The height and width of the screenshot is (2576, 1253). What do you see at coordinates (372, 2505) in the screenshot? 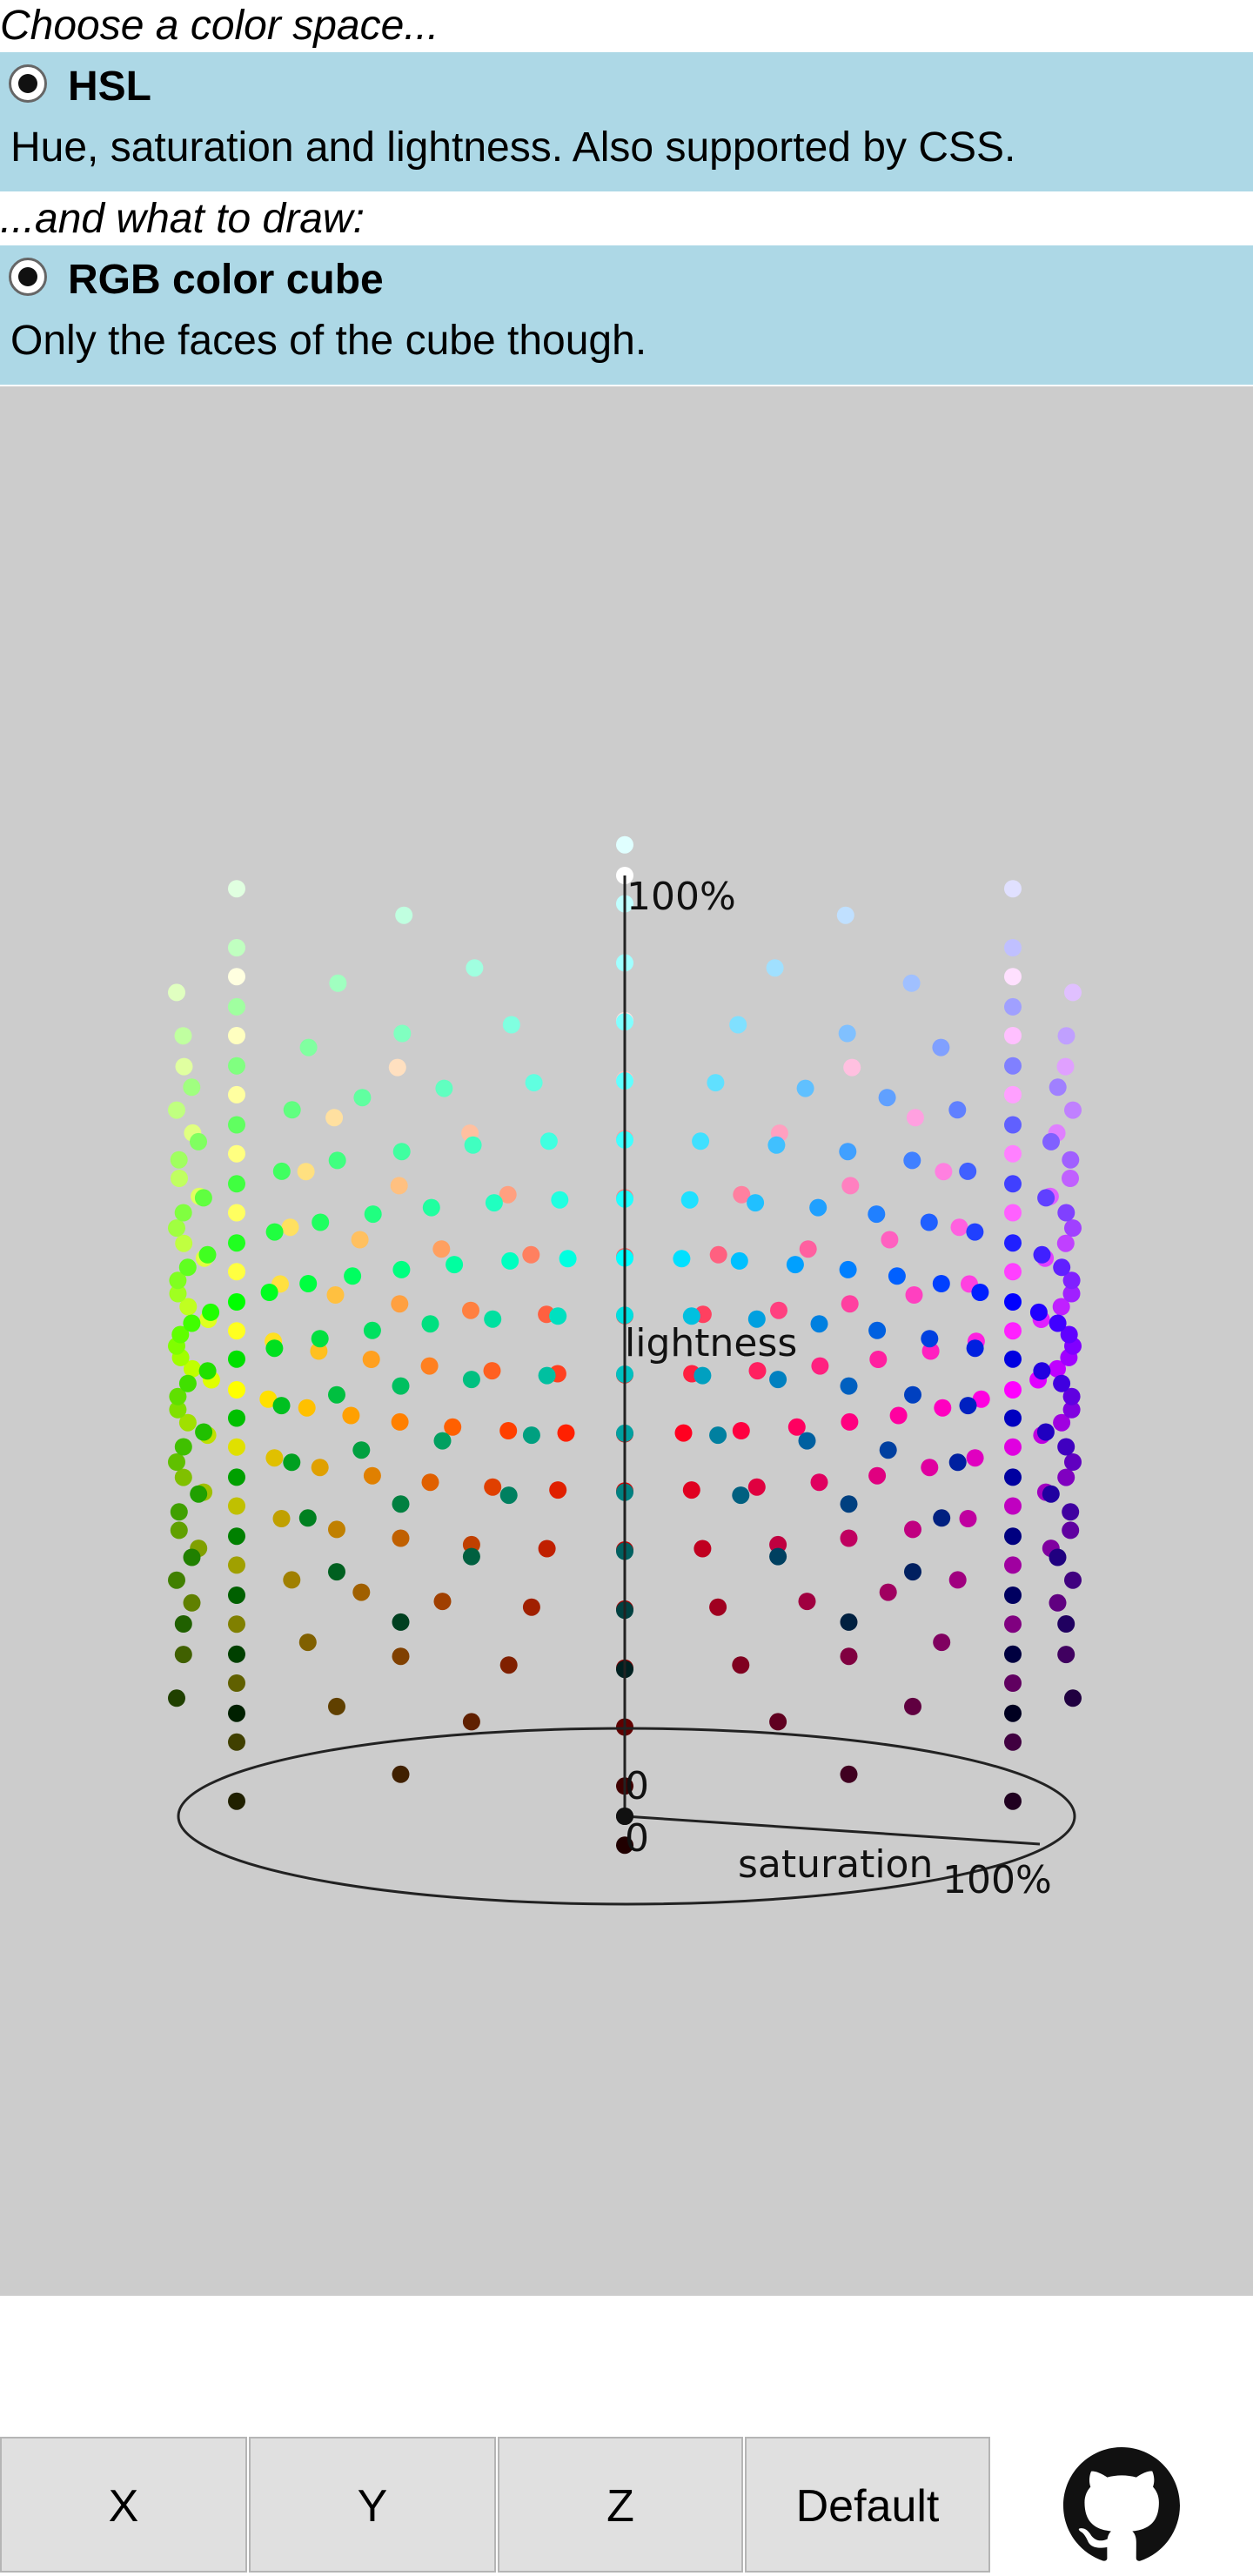
I see `view-y-button: Y` at bounding box center [372, 2505].